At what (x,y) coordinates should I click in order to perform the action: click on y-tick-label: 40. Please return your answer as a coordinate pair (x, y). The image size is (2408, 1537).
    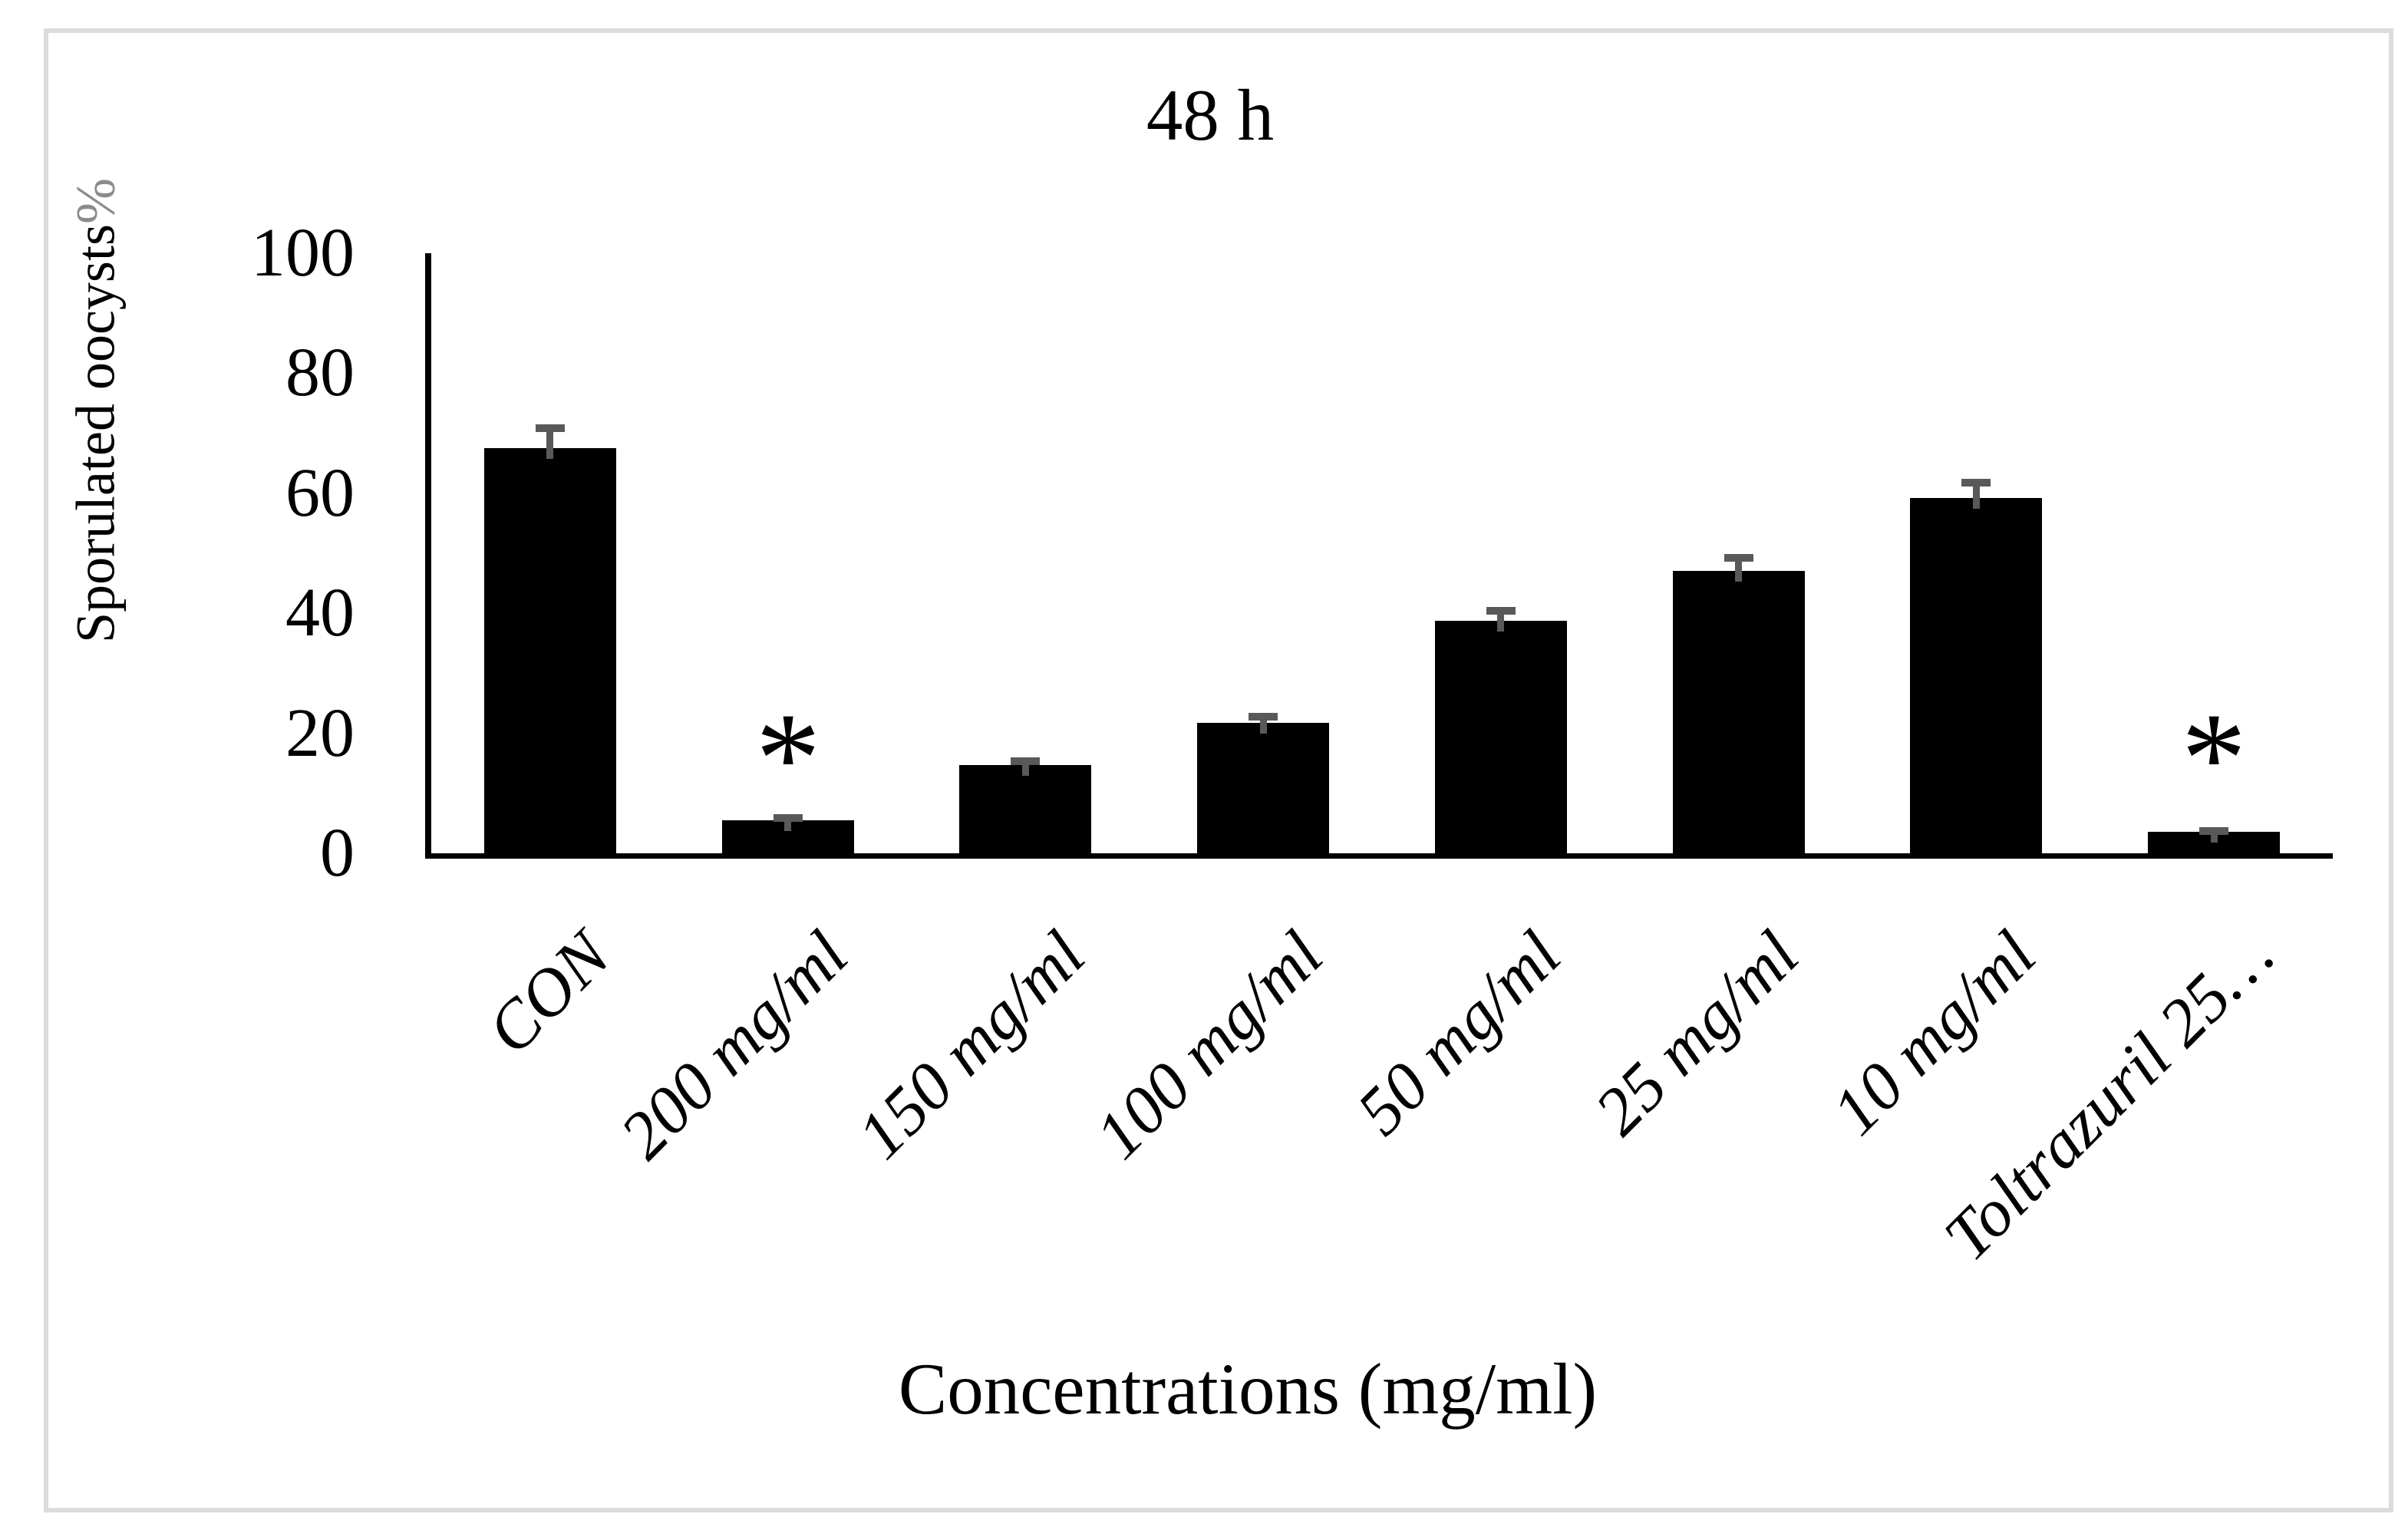
    Looking at the image, I should click on (320, 613).